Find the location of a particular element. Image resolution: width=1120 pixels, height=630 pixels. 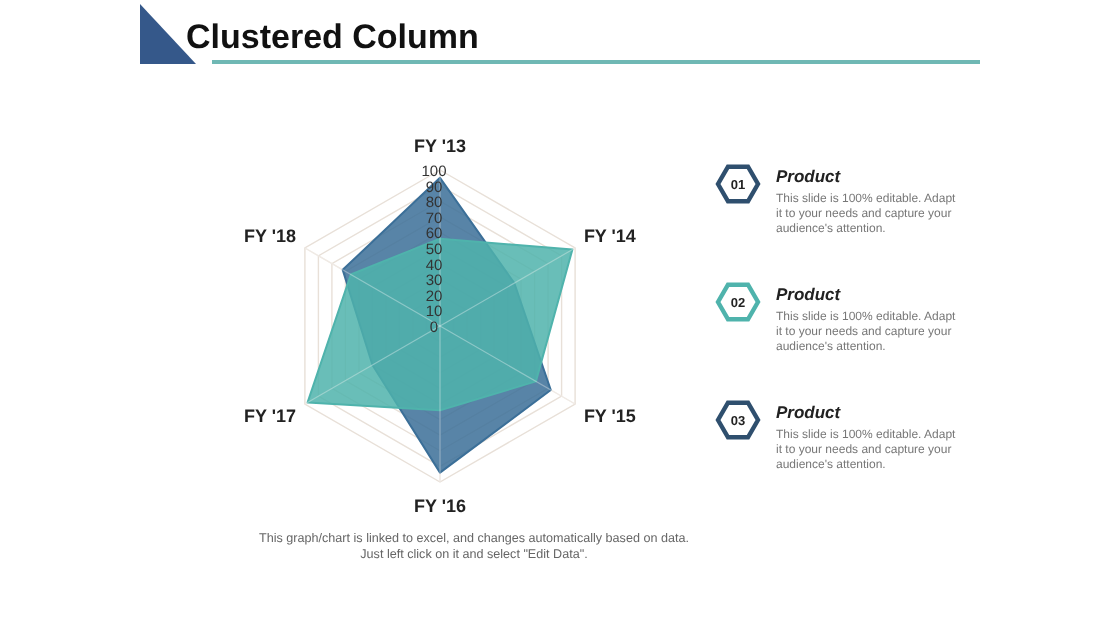

spoke-label: FY '15 is located at coordinates (609, 416).